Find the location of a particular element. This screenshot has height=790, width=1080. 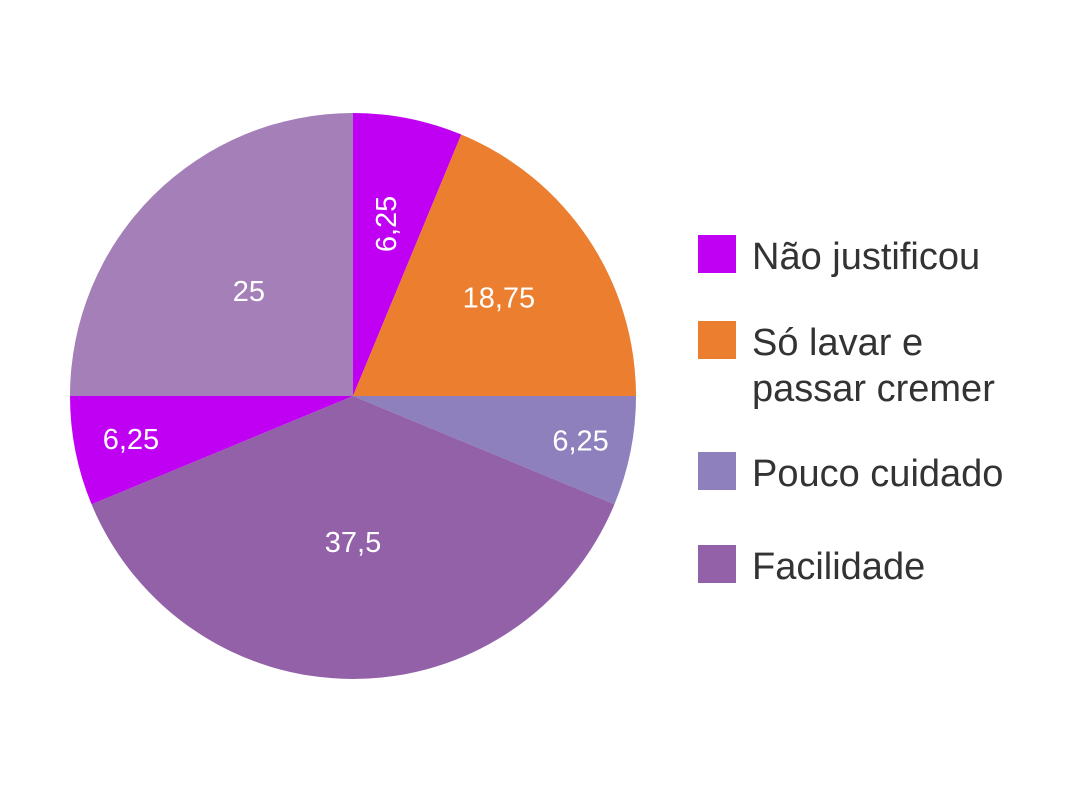

legend-item-pouco-cuidado: Pouco cuidado is located at coordinates (875, 474).